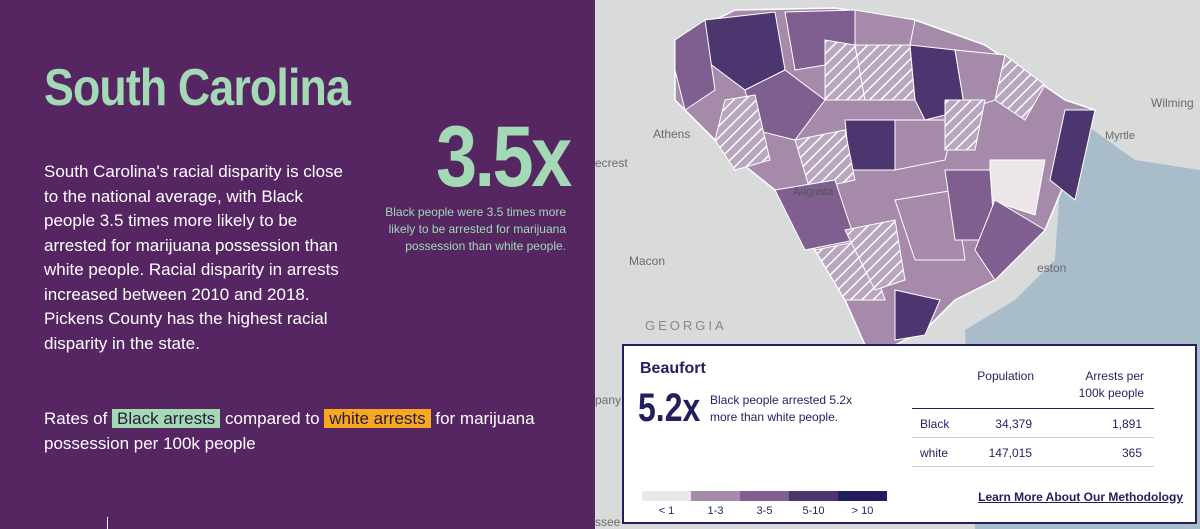 The height and width of the screenshot is (529, 1200). Describe the element at coordinates (608, 400) in the screenshot. I see `map-label: pany` at that location.